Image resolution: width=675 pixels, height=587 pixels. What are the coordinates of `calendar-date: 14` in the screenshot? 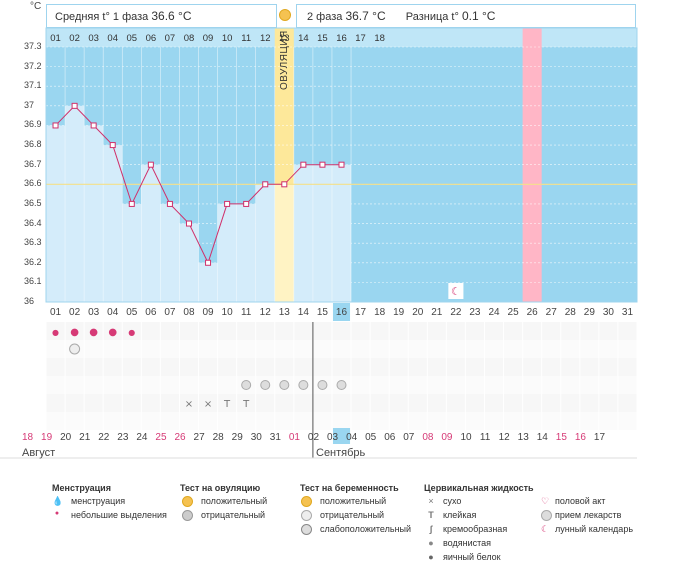 It's located at (542, 437).